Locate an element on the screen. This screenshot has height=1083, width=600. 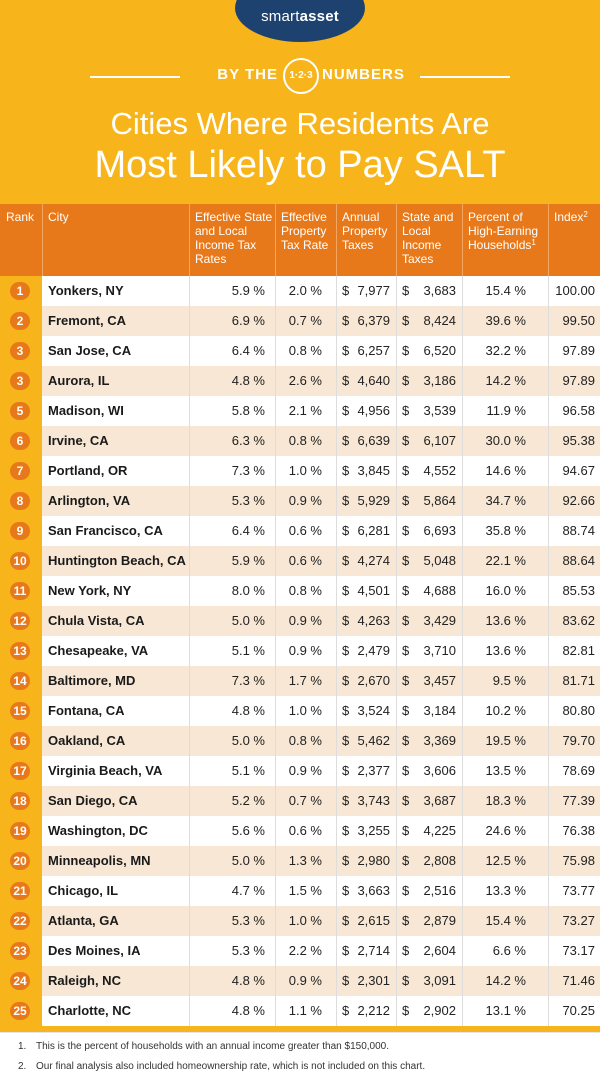
rank-badge: 19 is located at coordinates (20, 831).